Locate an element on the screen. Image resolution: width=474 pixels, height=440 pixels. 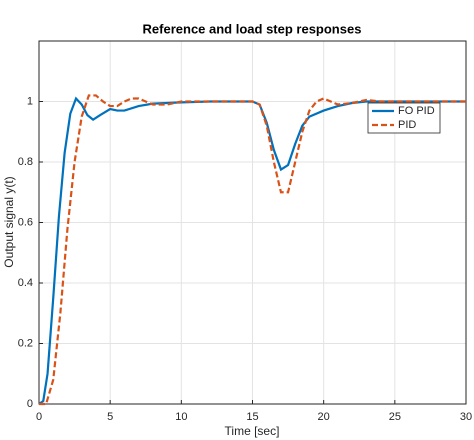
x-tick-label: 5 is located at coordinates (110, 417).